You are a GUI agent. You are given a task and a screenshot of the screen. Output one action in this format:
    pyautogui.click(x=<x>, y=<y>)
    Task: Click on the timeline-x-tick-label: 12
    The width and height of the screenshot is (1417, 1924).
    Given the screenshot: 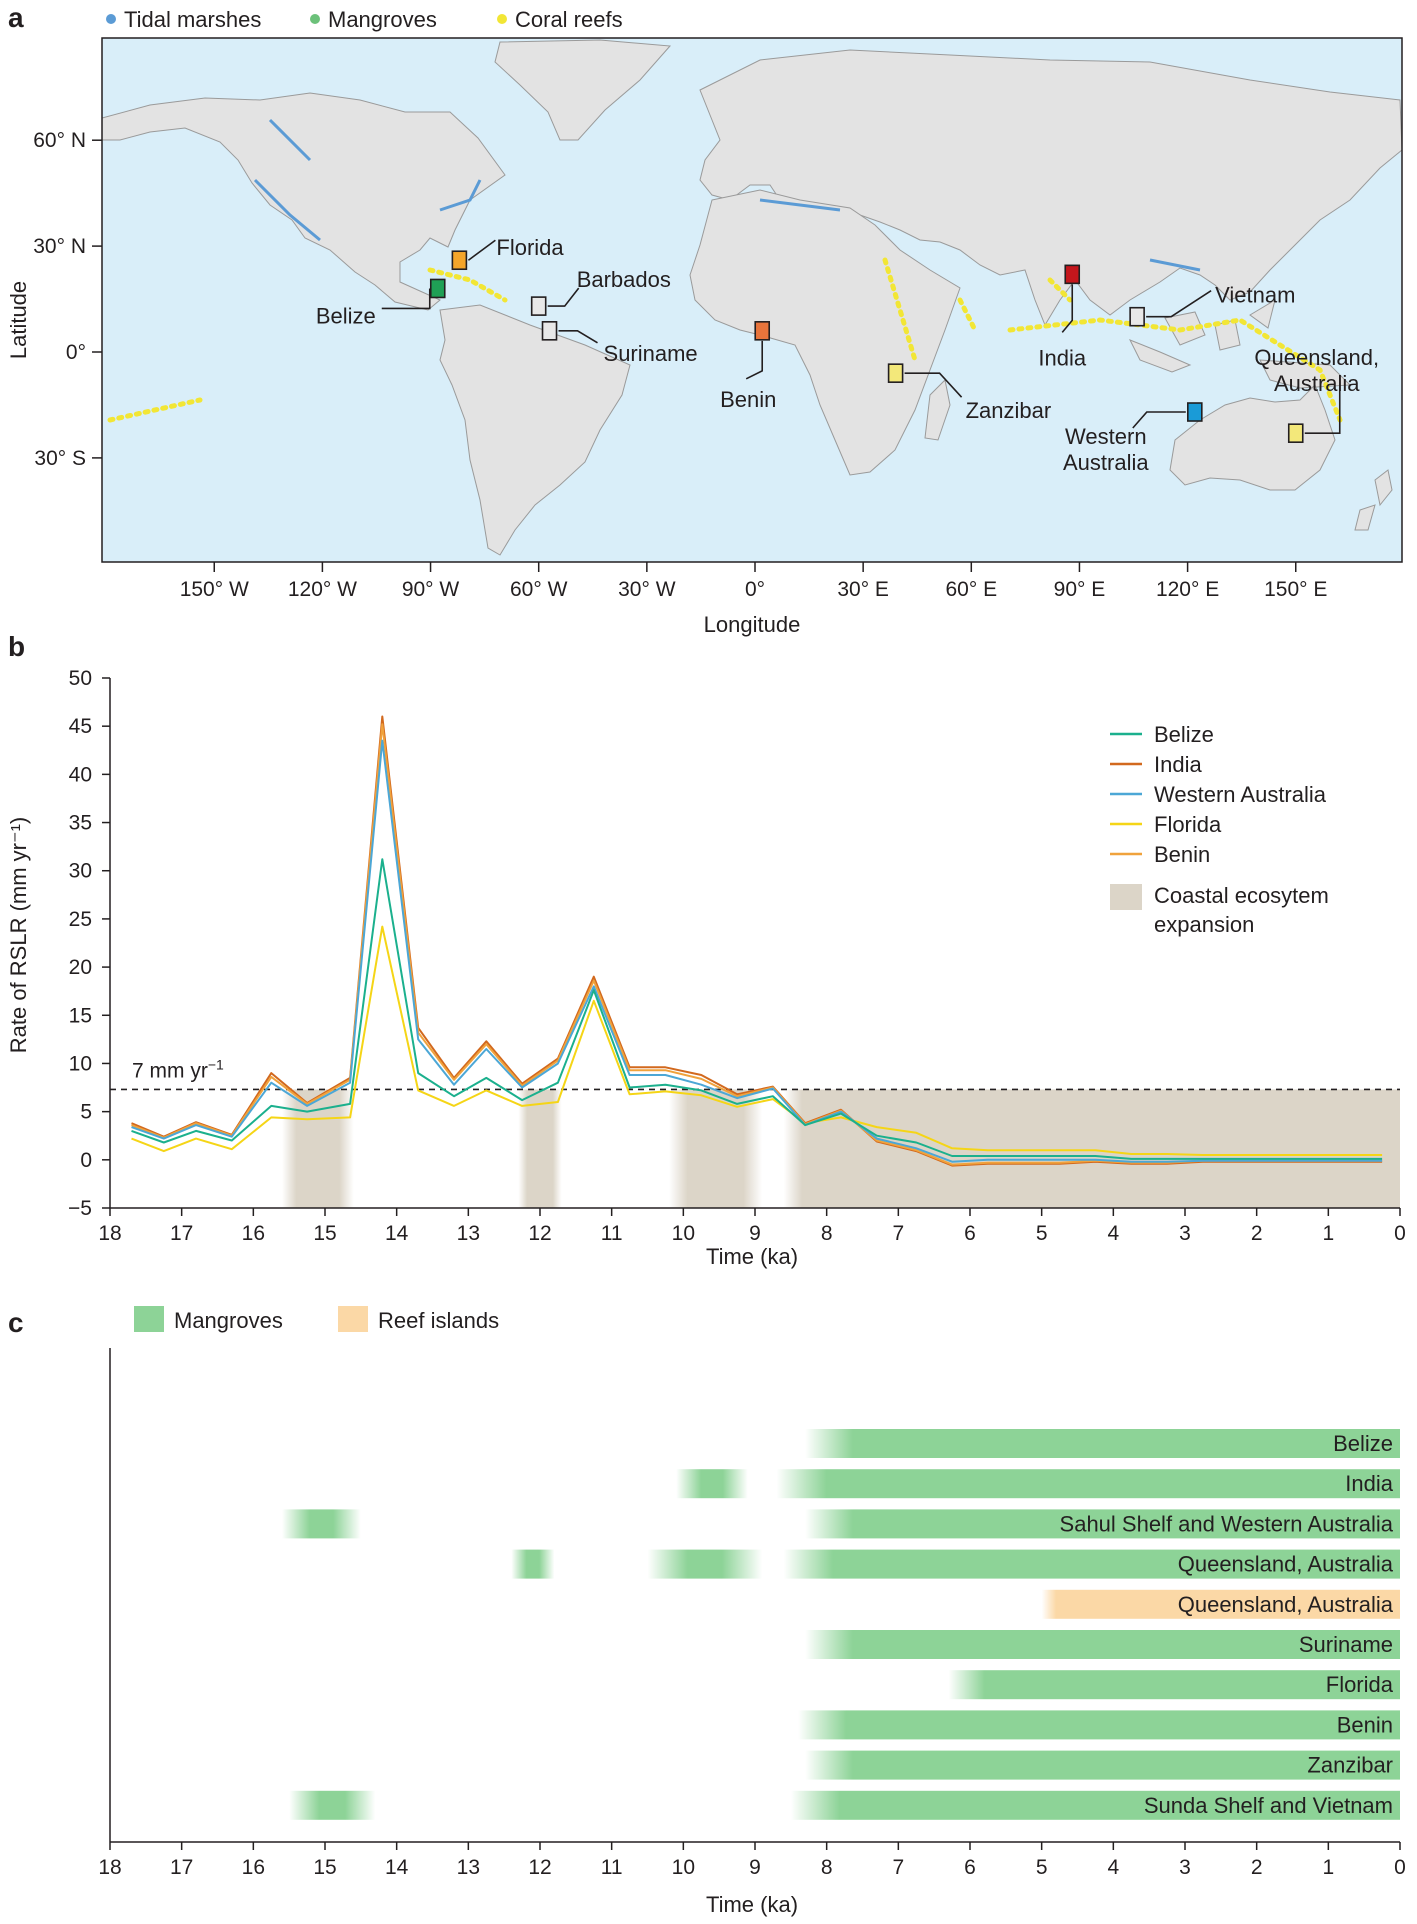 What is the action you would take?
    pyautogui.click(x=539, y=1867)
    